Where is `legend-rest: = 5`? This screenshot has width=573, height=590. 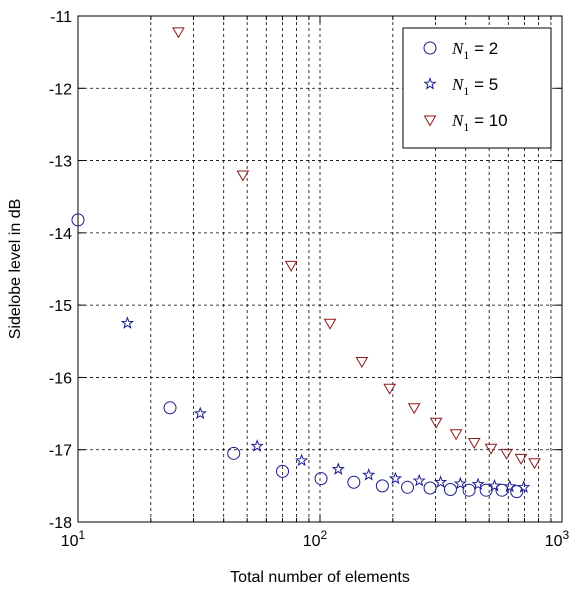 legend-rest: = 5 is located at coordinates (483, 84).